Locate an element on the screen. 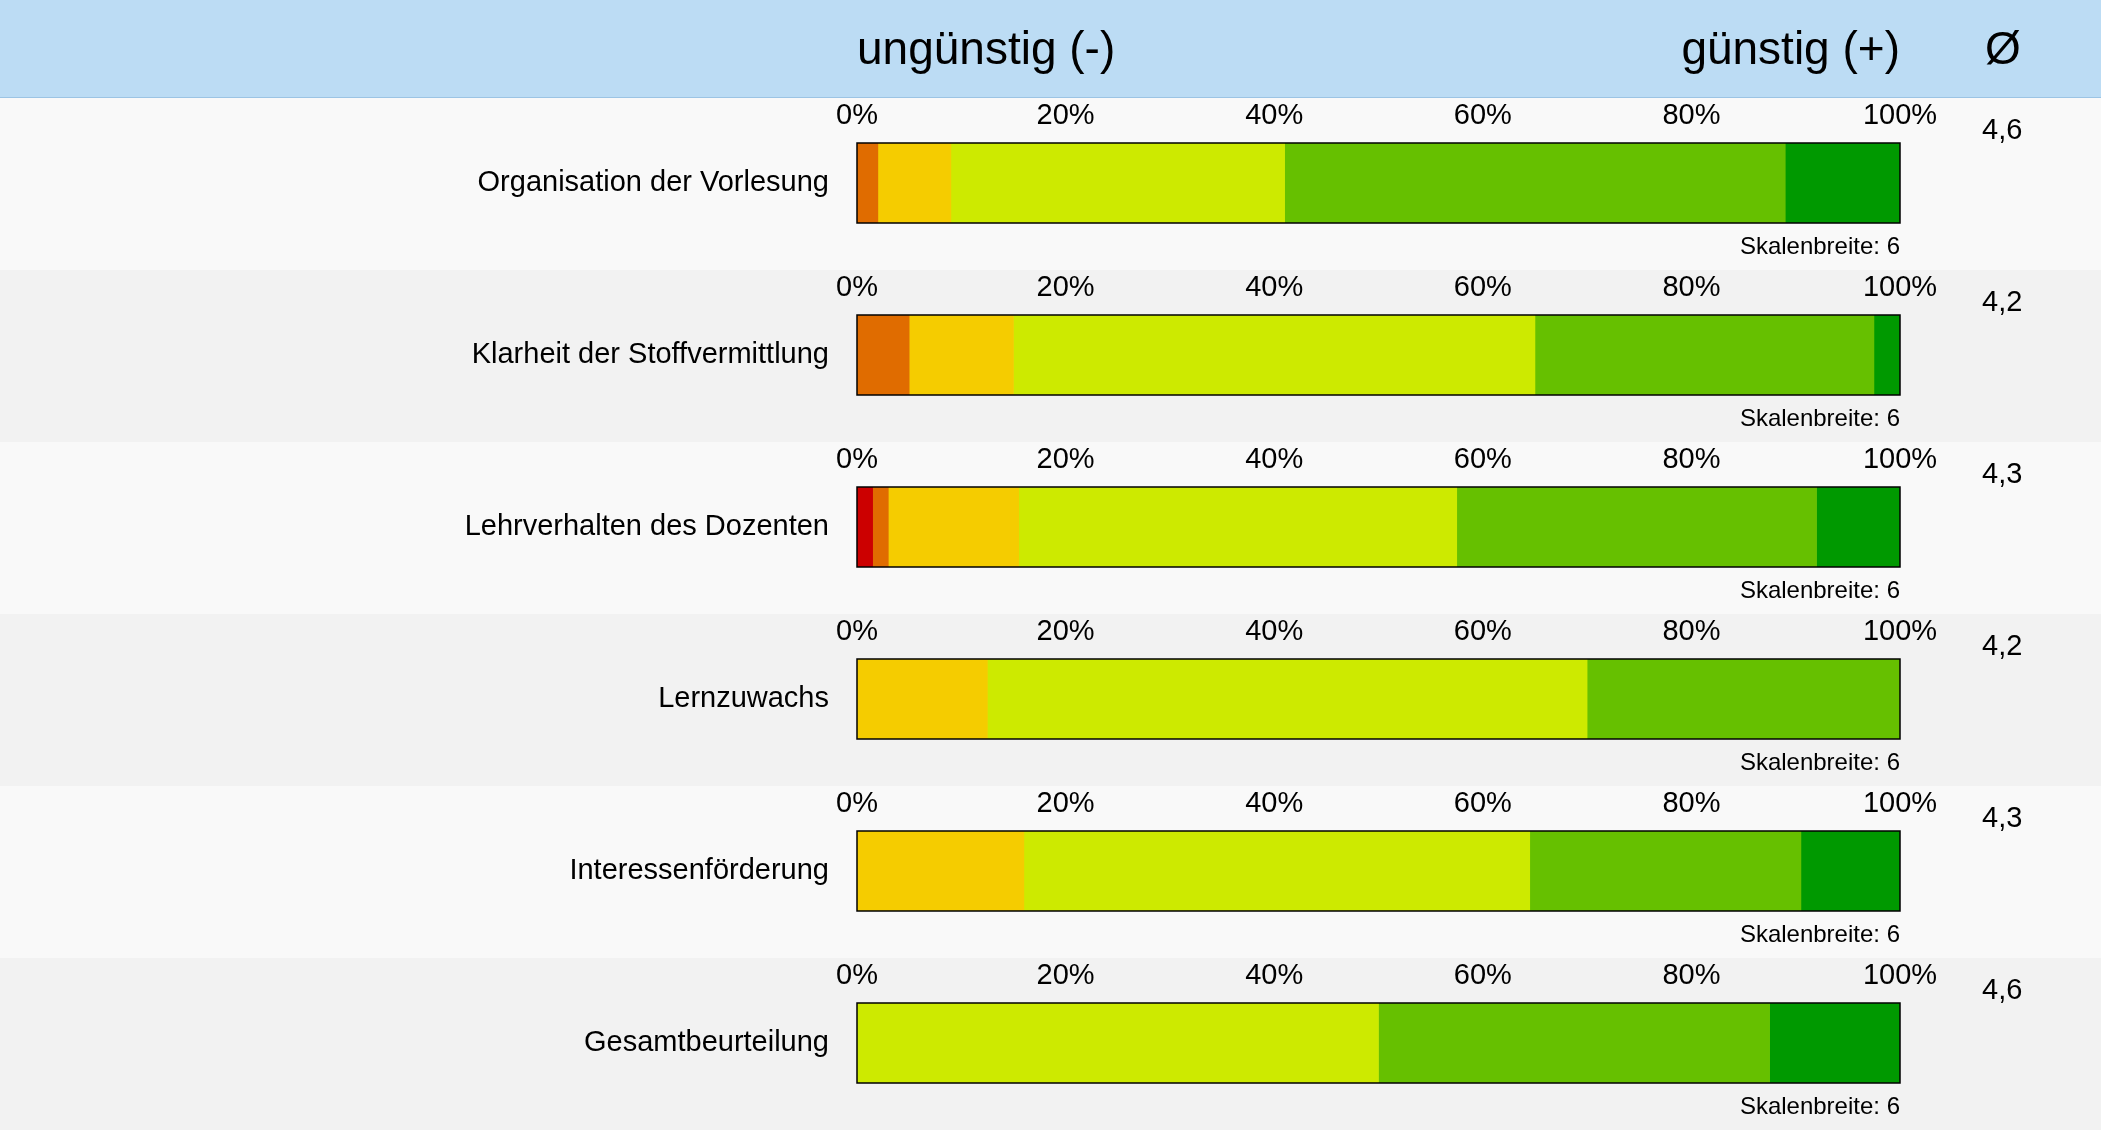 This screenshot has height=1132, width=2101. y-tick-label: Gesamtbeurteilung is located at coordinates (706, 1041).